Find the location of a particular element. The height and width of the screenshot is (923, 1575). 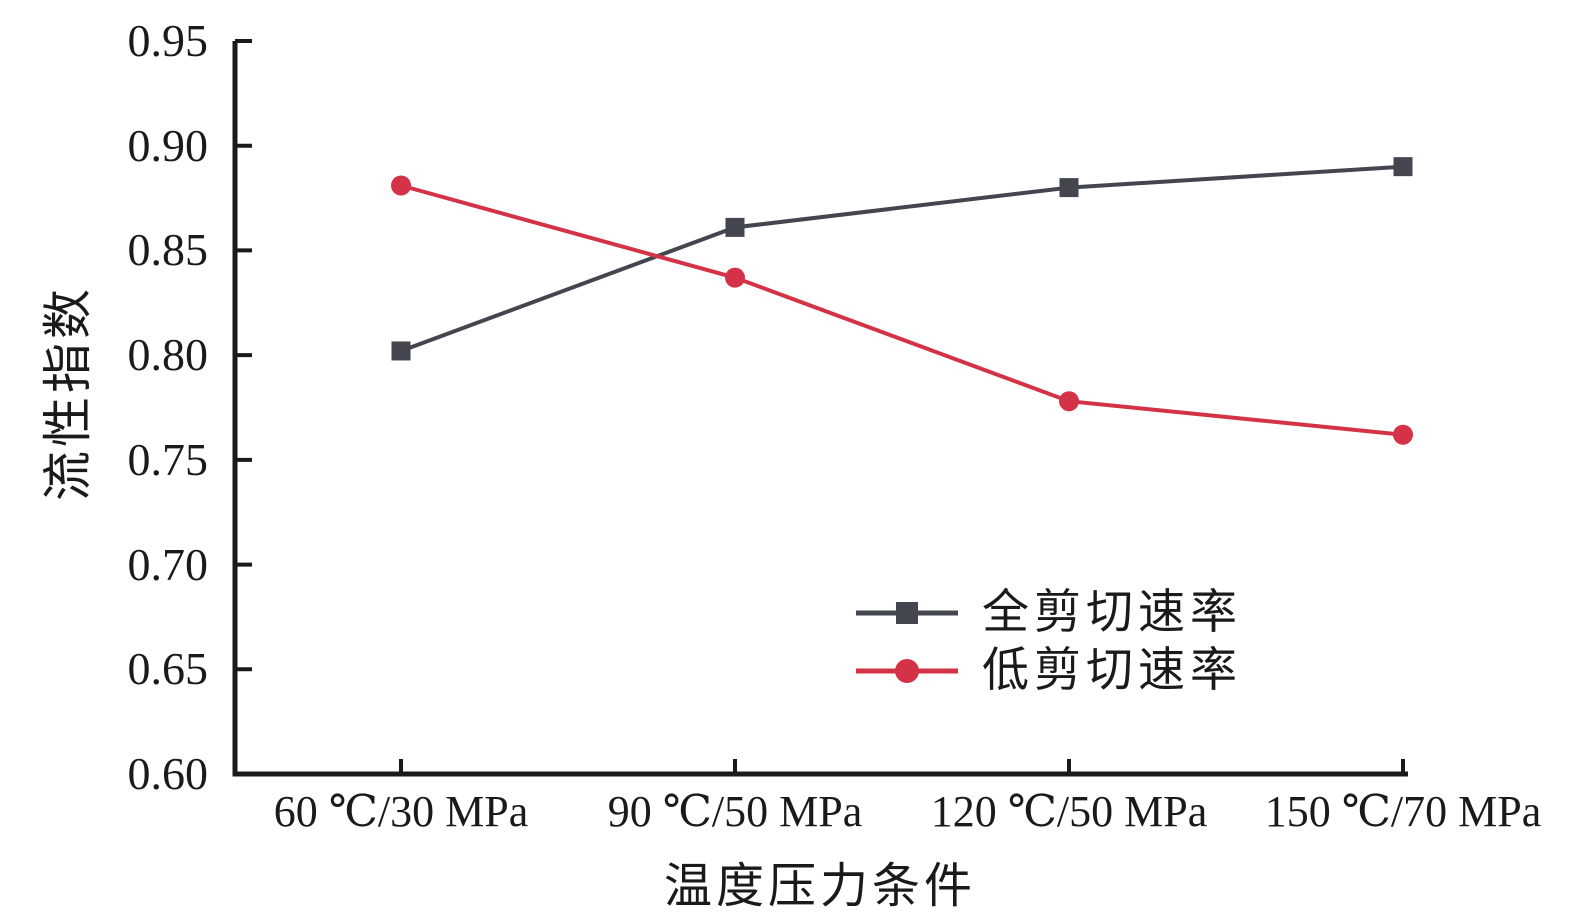

y-tick-label: 0.80 is located at coordinates (168, 354).